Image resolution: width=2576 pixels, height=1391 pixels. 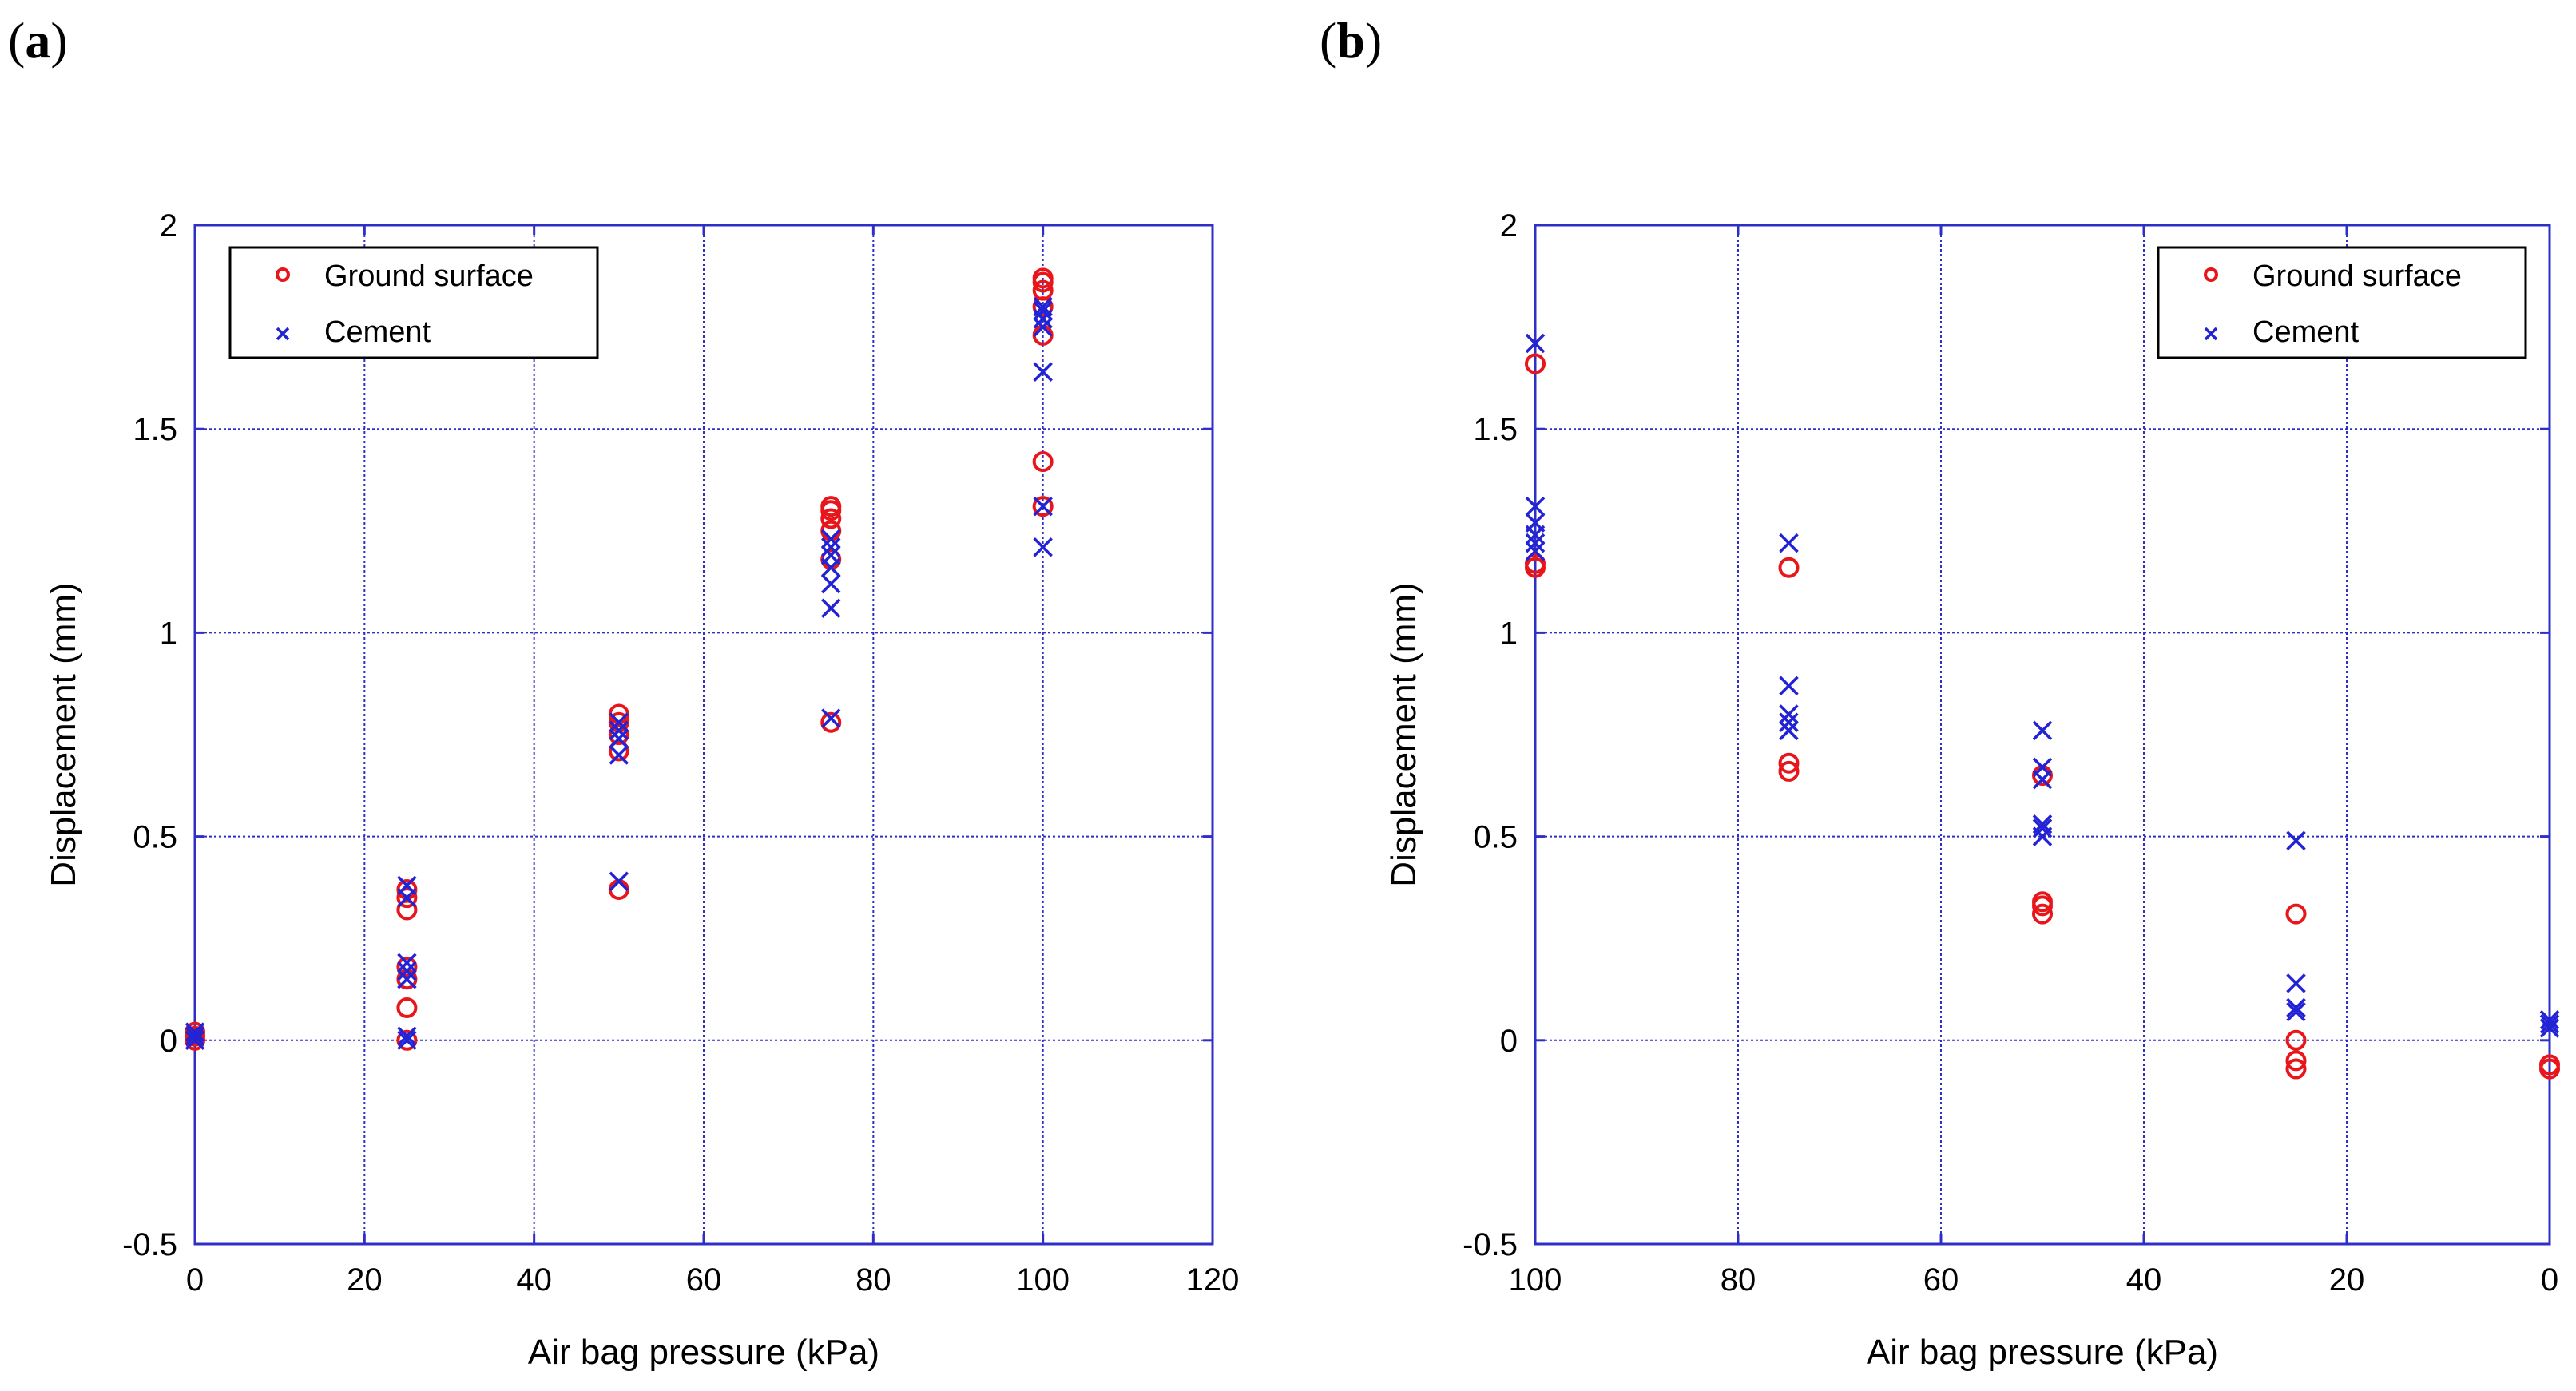 I want to click on y-tick-label: -0.5, so click(x=1490, y=1244).